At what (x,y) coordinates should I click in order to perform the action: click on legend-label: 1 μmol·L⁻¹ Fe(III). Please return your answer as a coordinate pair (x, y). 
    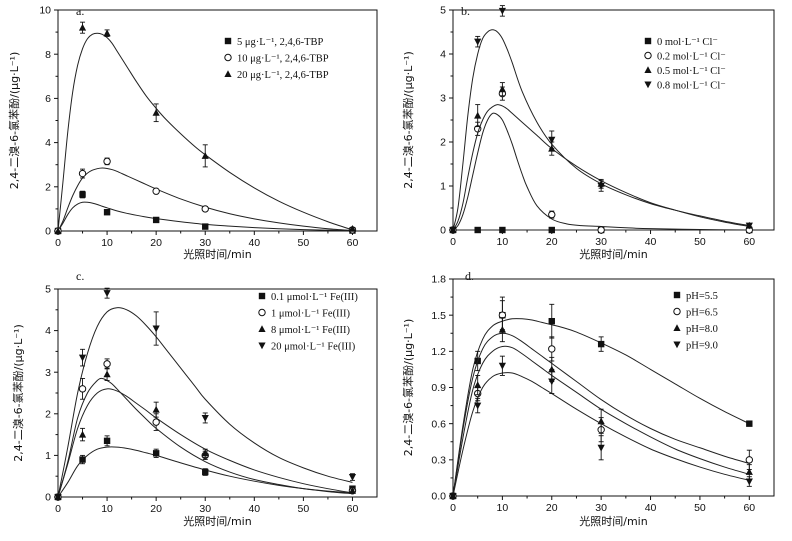
    Looking at the image, I should click on (311, 313).